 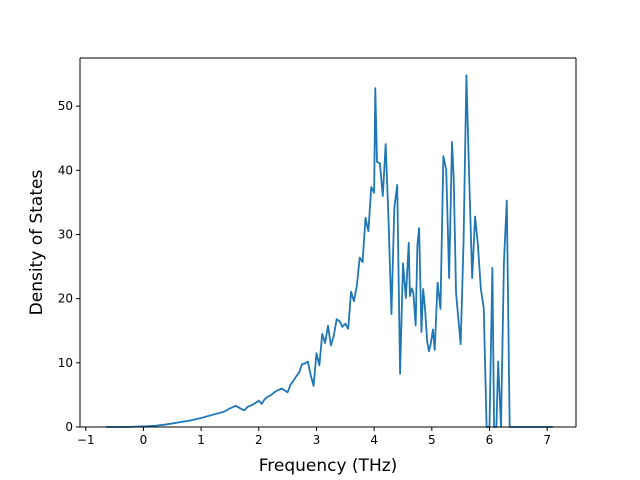 What do you see at coordinates (432, 440) in the screenshot?
I see `x-tick-label: 5` at bounding box center [432, 440].